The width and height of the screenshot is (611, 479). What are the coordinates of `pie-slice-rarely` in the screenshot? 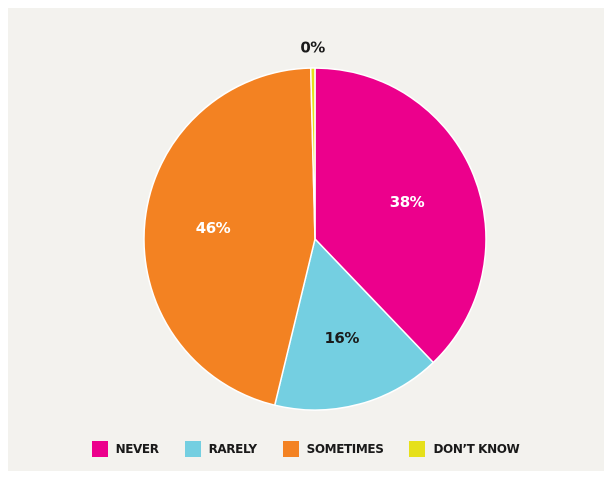 It's located at (353, 324).